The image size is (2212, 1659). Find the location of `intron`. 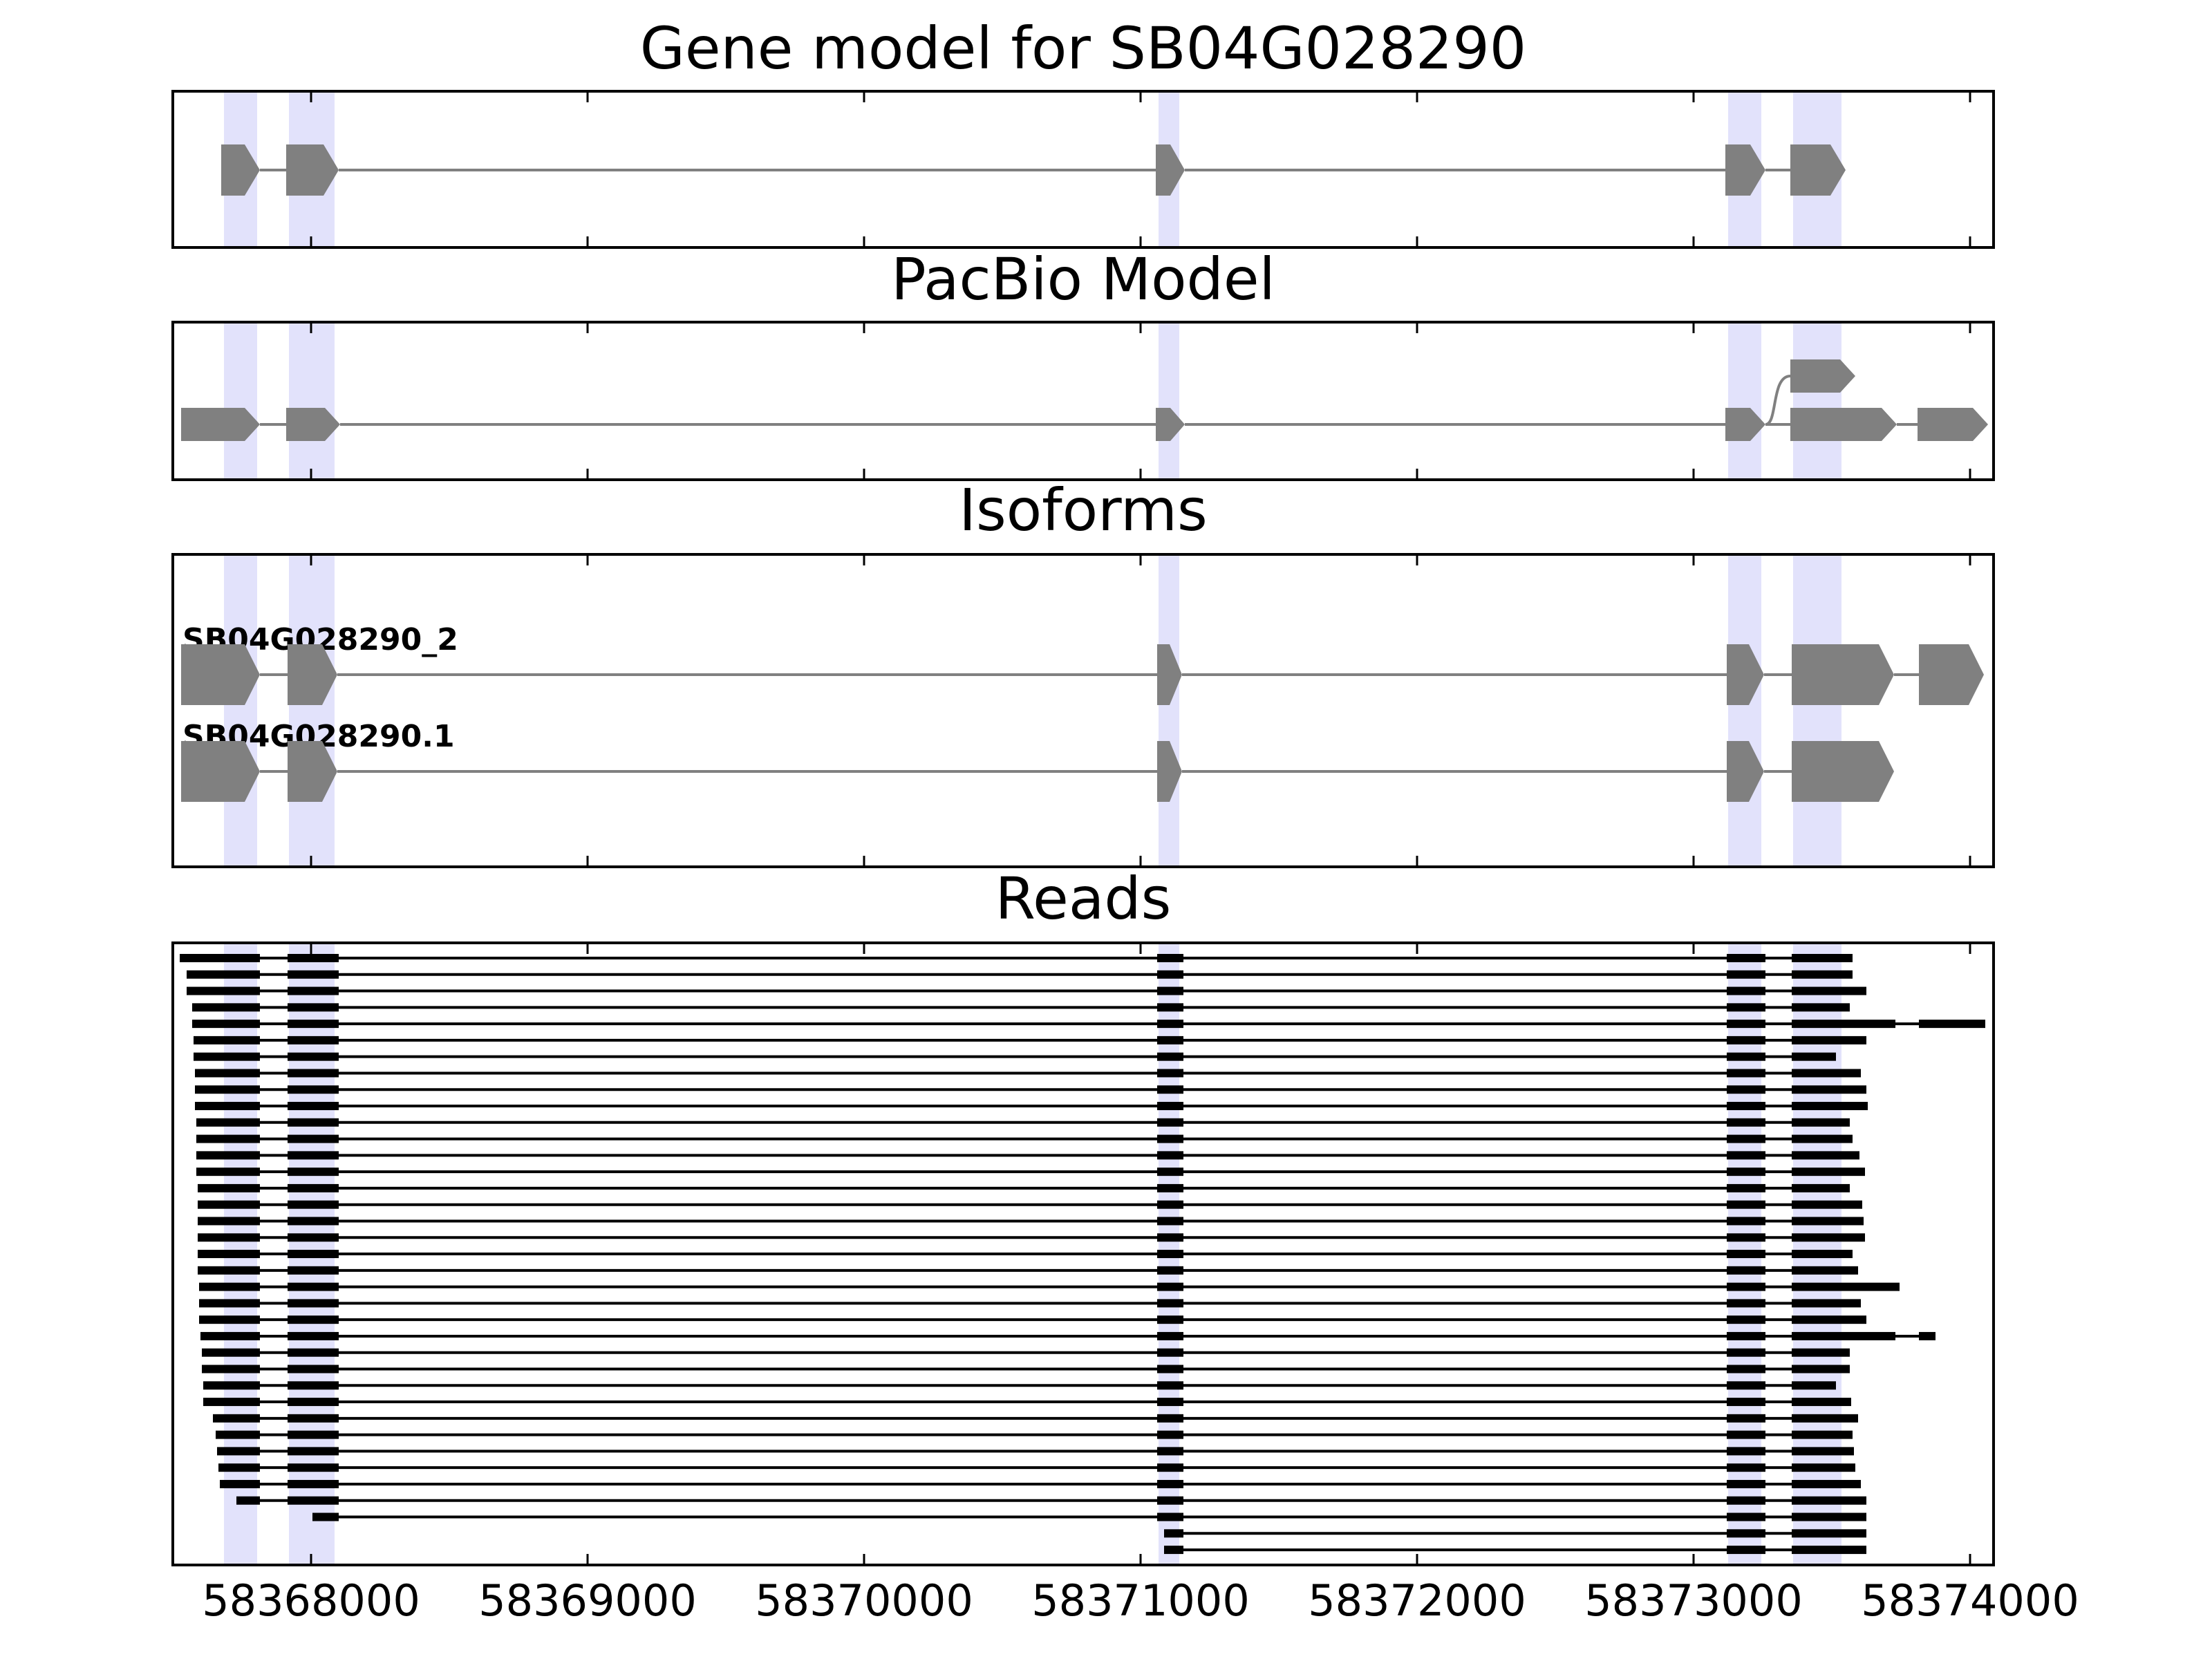

intron is located at coordinates (1778, 400).